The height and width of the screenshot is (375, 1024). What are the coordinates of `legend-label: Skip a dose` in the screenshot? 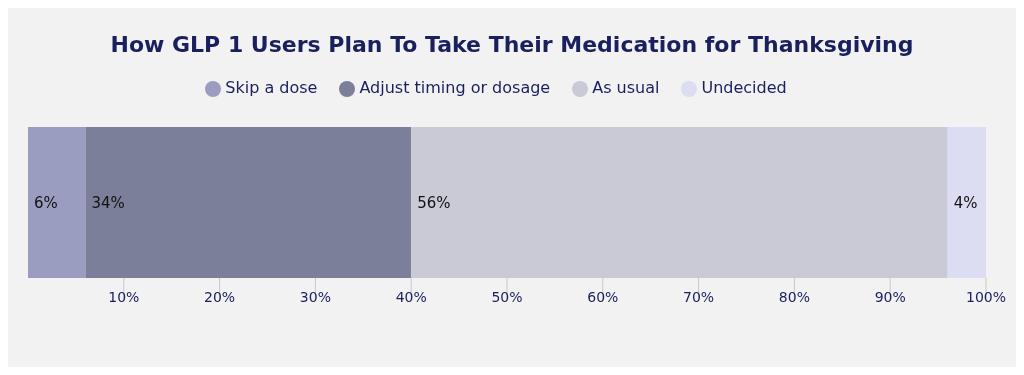 It's located at (271, 87).